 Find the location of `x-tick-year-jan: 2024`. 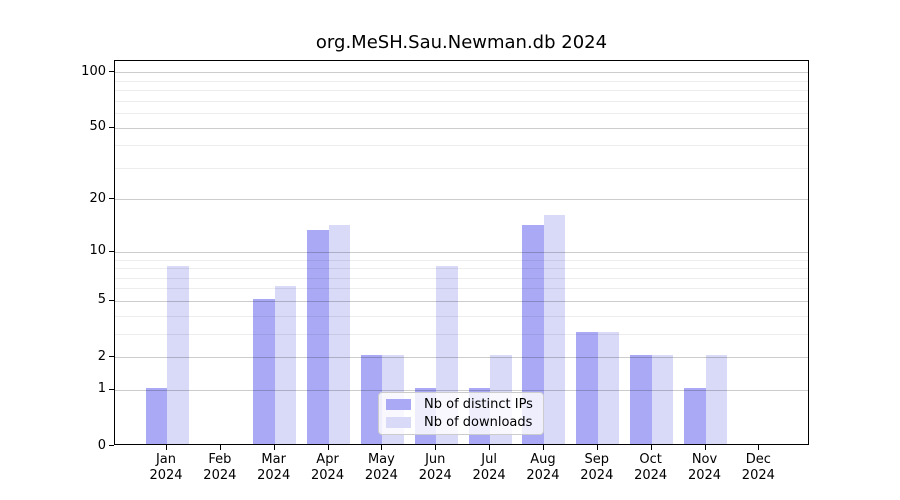

x-tick-year-jan: 2024 is located at coordinates (166, 475).